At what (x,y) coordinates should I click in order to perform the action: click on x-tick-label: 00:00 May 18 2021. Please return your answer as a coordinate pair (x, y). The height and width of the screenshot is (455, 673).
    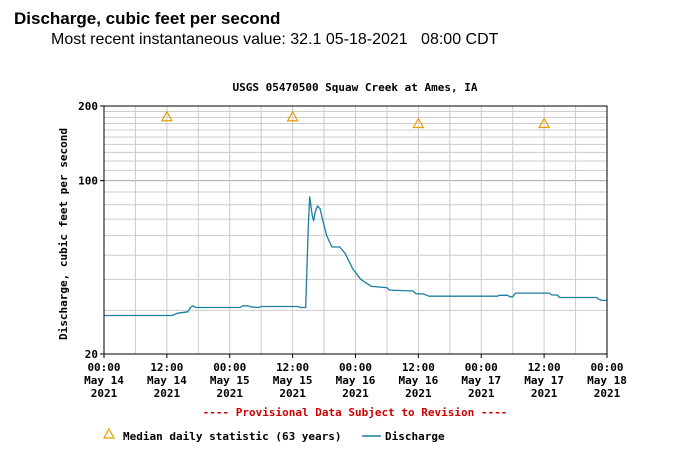
    Looking at the image, I should click on (607, 380).